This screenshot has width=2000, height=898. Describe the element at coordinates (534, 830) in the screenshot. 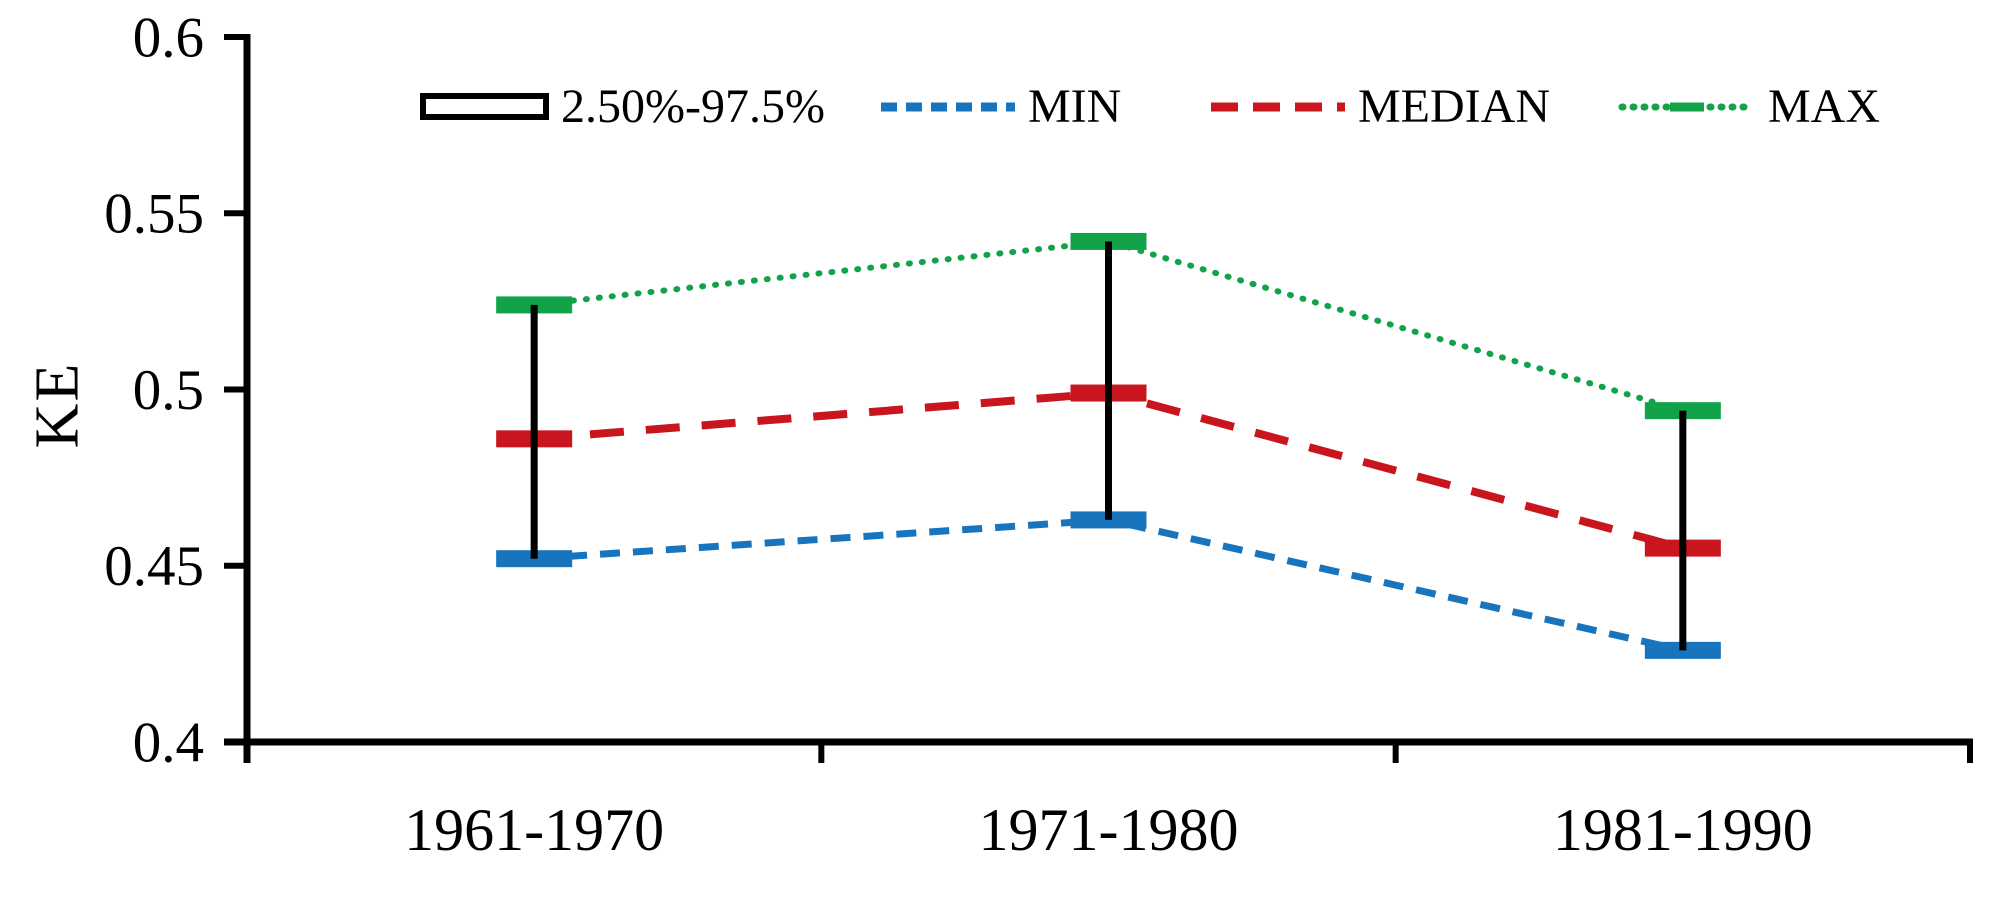

I see `x-category-label-1961-1970: 1961-1970` at that location.